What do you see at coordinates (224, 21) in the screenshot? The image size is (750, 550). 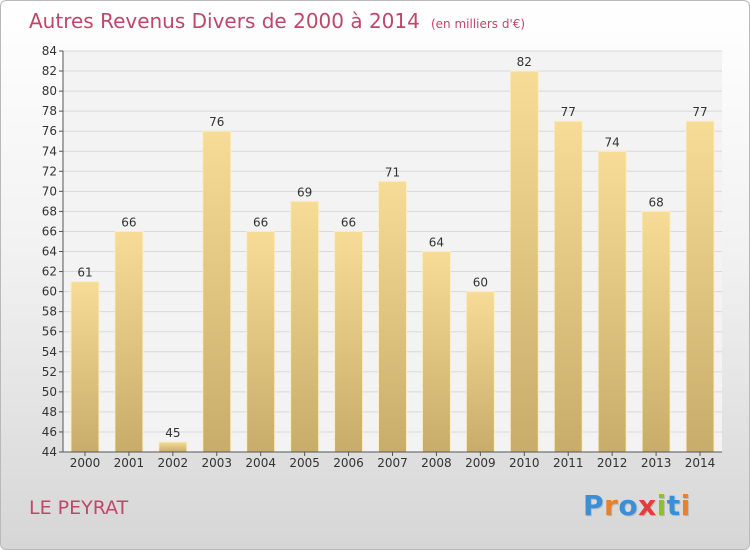 I see `chart-title: Autres Revenus Divers de 2000 à 2014` at bounding box center [224, 21].